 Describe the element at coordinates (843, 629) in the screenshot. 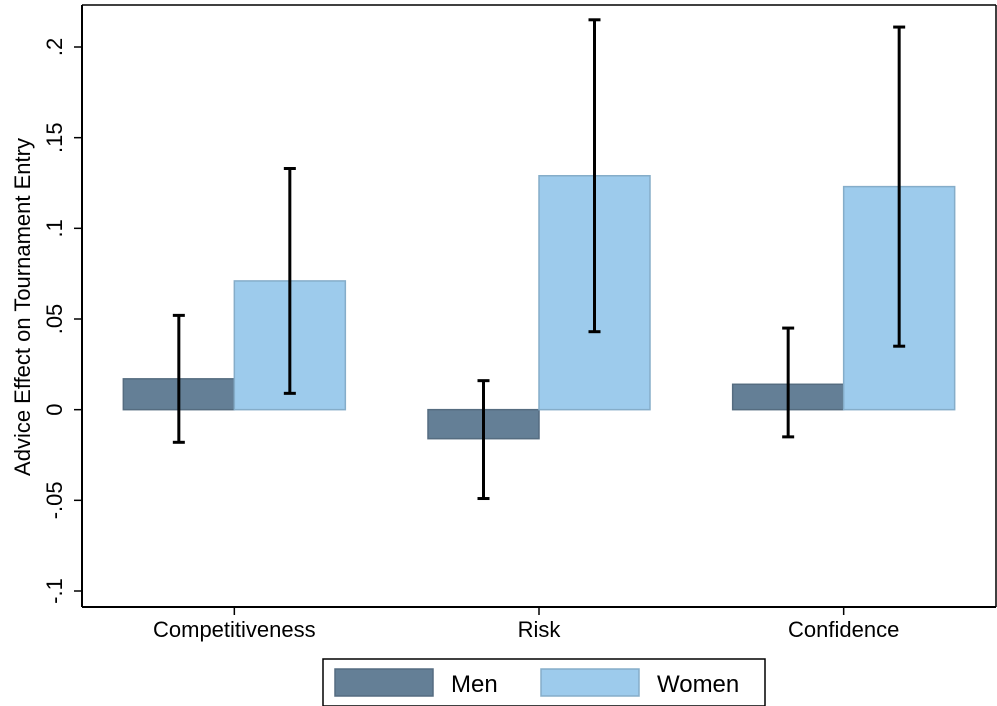

I see `x-tick-label: Confidence` at that location.